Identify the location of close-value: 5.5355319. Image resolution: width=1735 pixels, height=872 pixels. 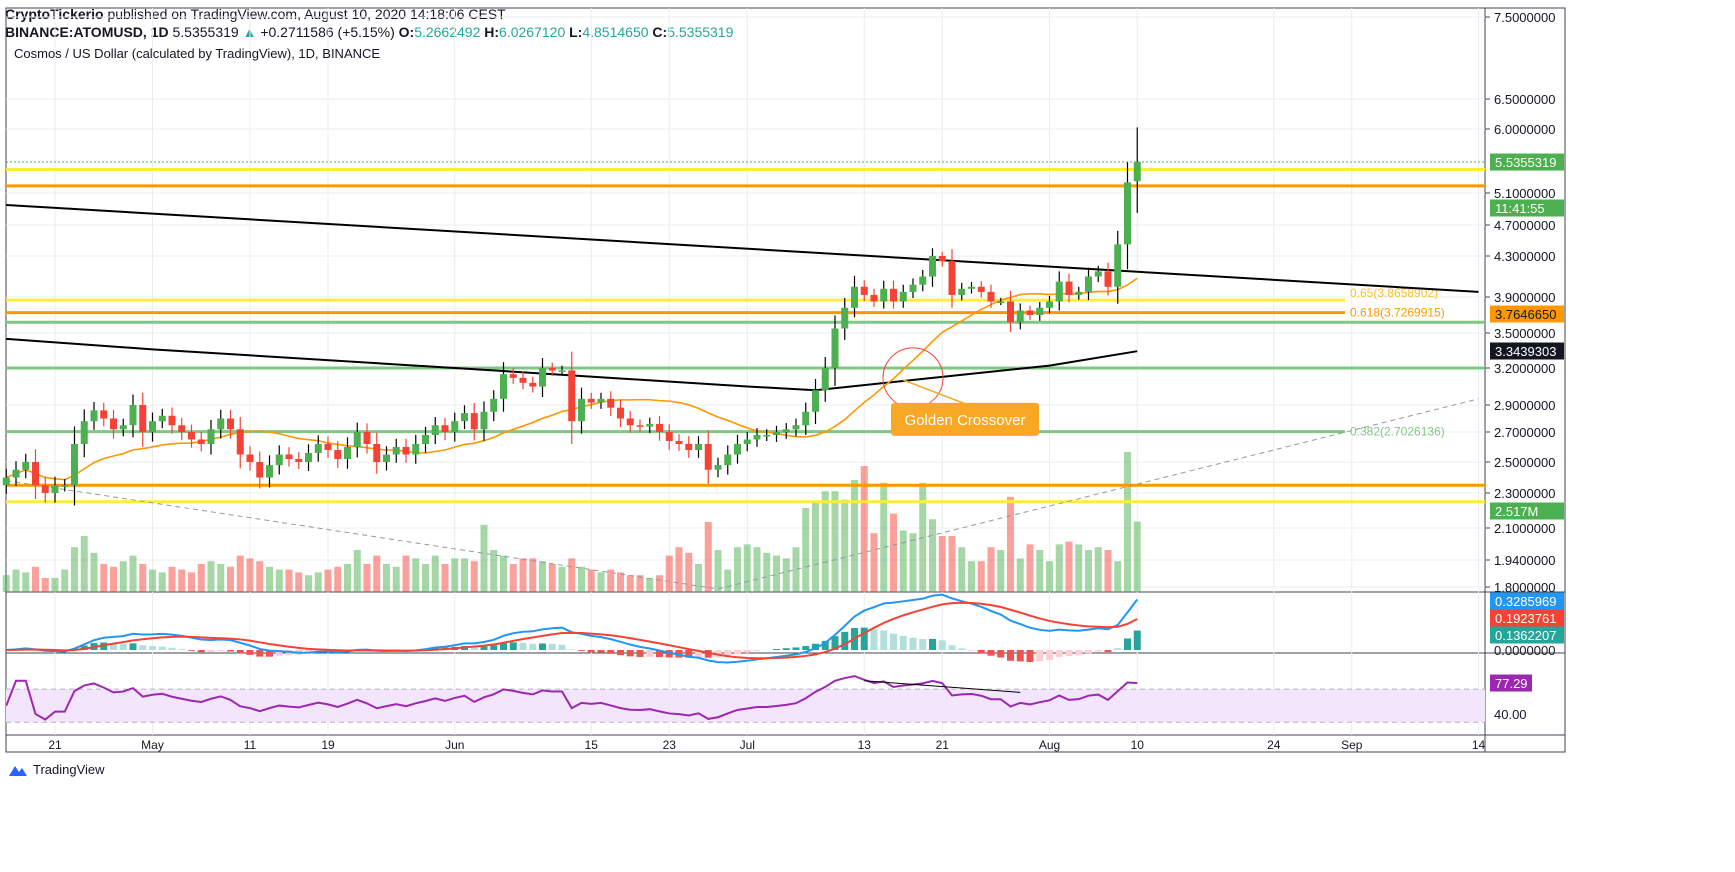
(700, 32).